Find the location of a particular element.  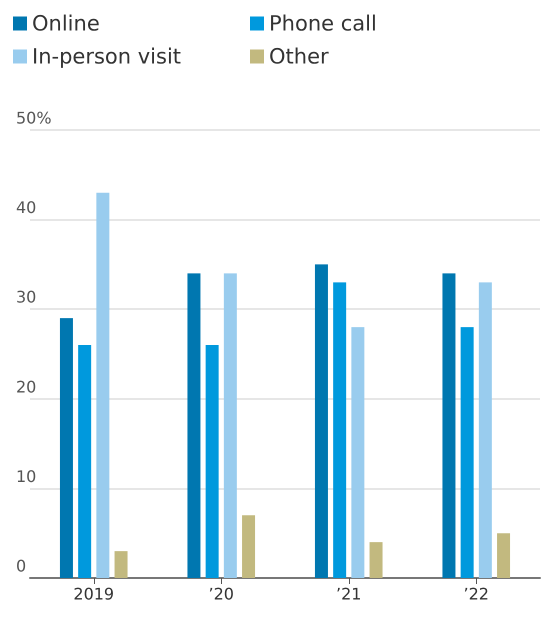

y-tick-label: 0 is located at coordinates (21, 566).